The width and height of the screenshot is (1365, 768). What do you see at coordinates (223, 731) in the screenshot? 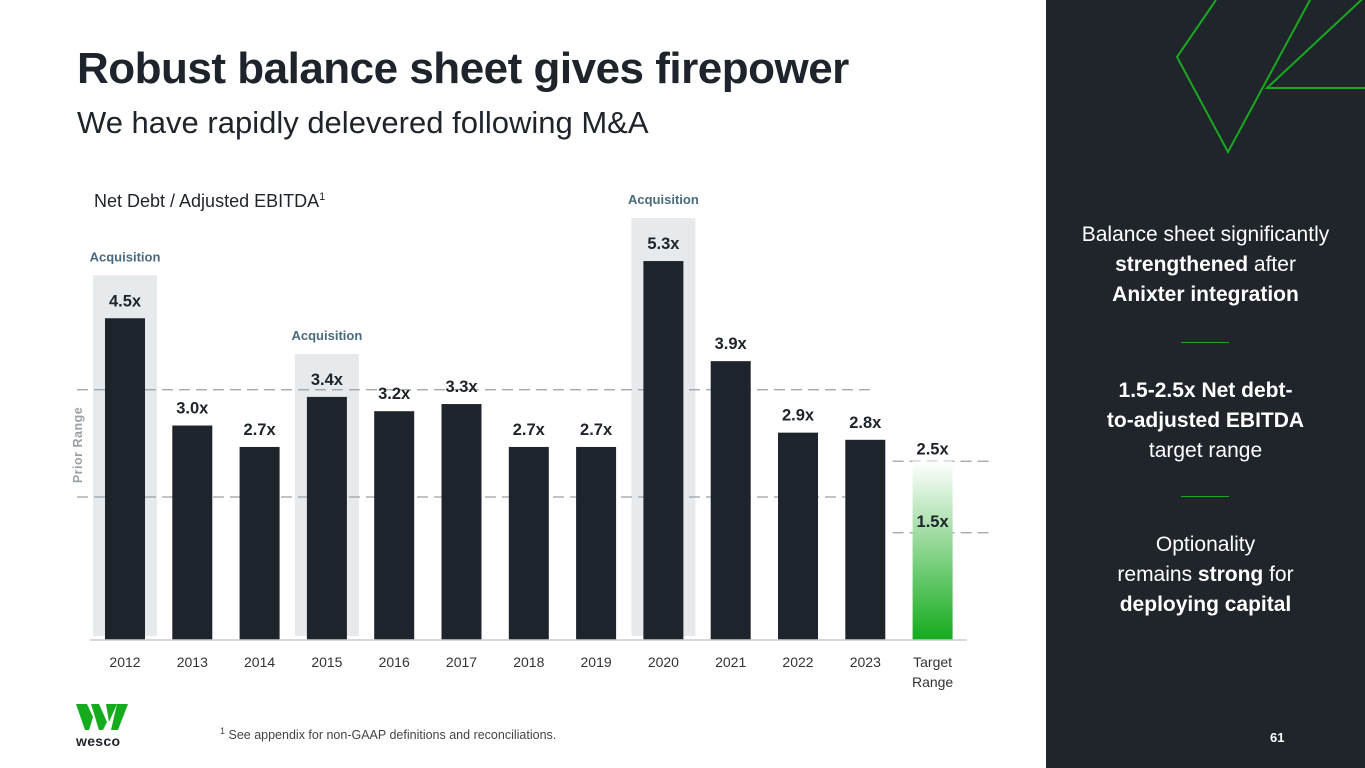
I see `footnote-marker: 1` at bounding box center [223, 731].